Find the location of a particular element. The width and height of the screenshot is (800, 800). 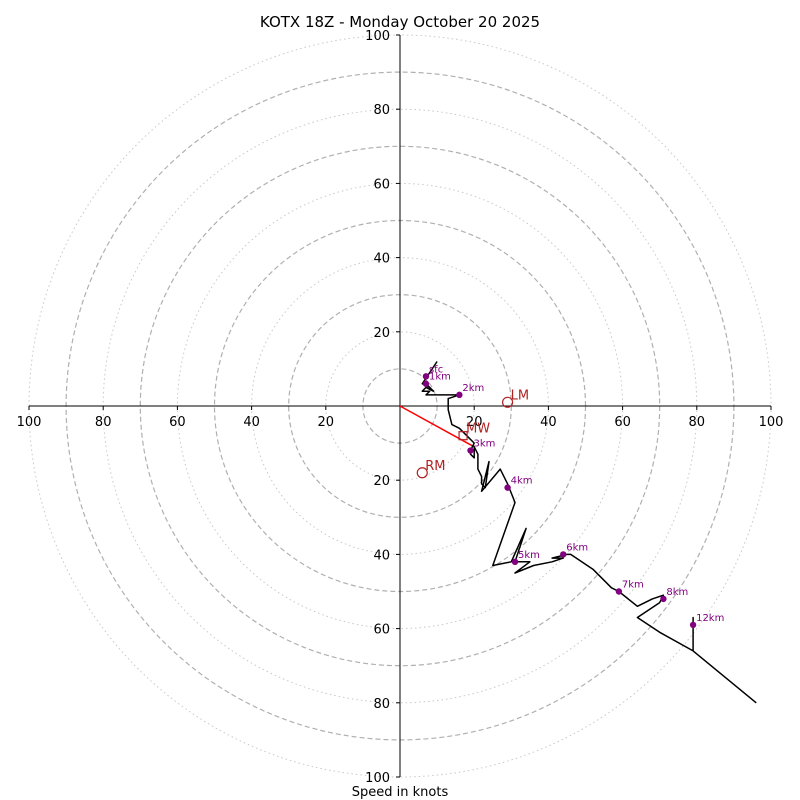

height-marker-label: 3km is located at coordinates (484, 444).